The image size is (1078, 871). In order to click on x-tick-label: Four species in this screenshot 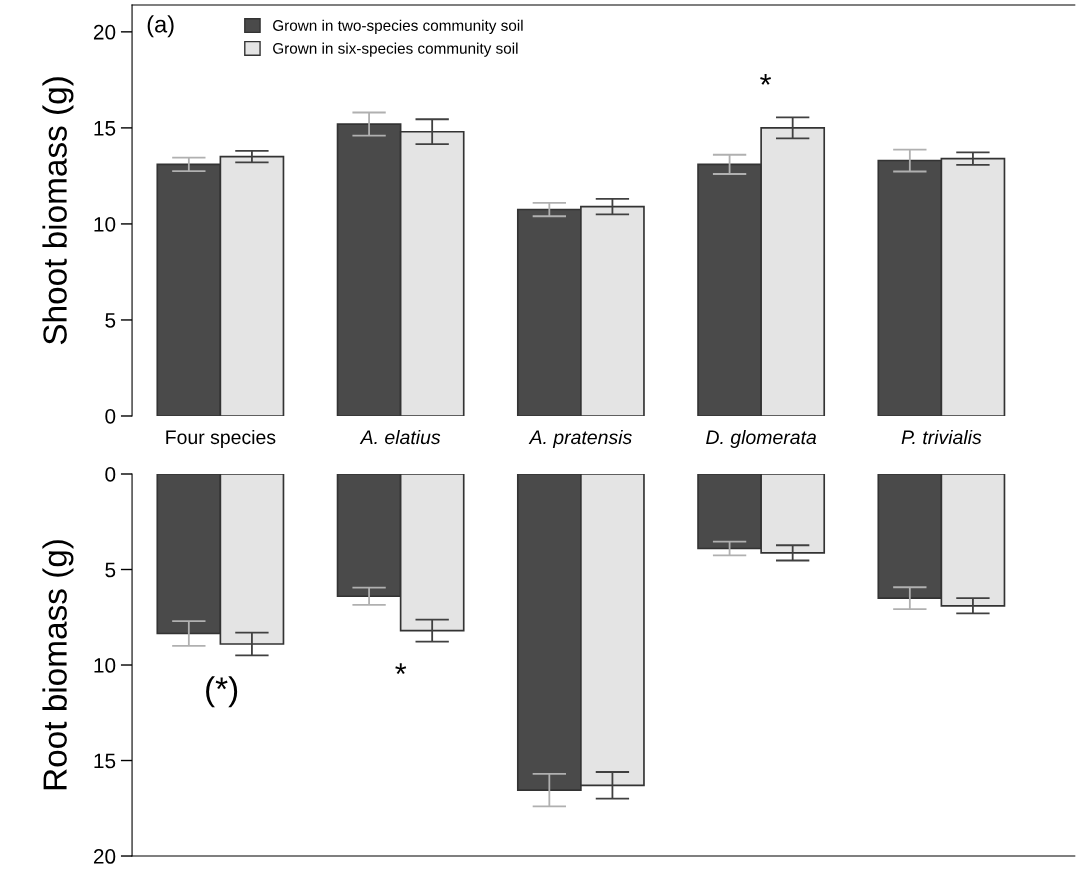, I will do `click(221, 438)`.